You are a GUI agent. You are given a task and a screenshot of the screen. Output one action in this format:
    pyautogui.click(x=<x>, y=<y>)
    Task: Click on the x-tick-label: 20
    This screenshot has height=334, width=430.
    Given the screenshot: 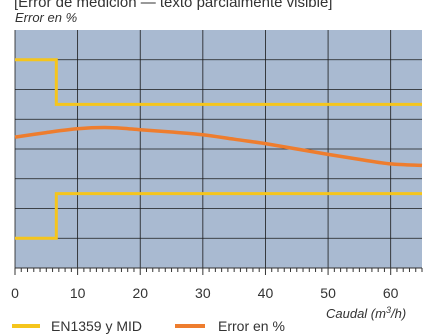 What is the action you would take?
    pyautogui.click(x=140, y=293)
    